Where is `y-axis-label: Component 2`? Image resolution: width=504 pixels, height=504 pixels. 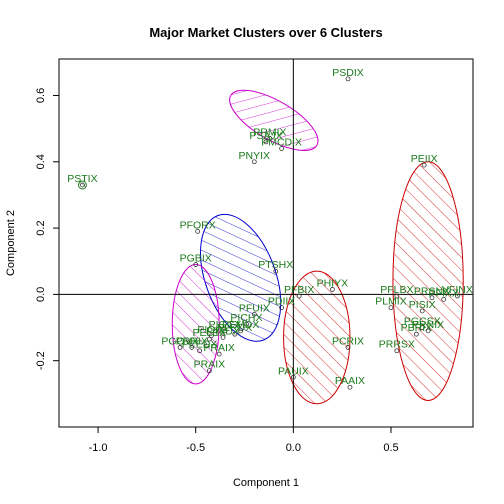
y-axis-label: Component 2 is located at coordinates (11, 243).